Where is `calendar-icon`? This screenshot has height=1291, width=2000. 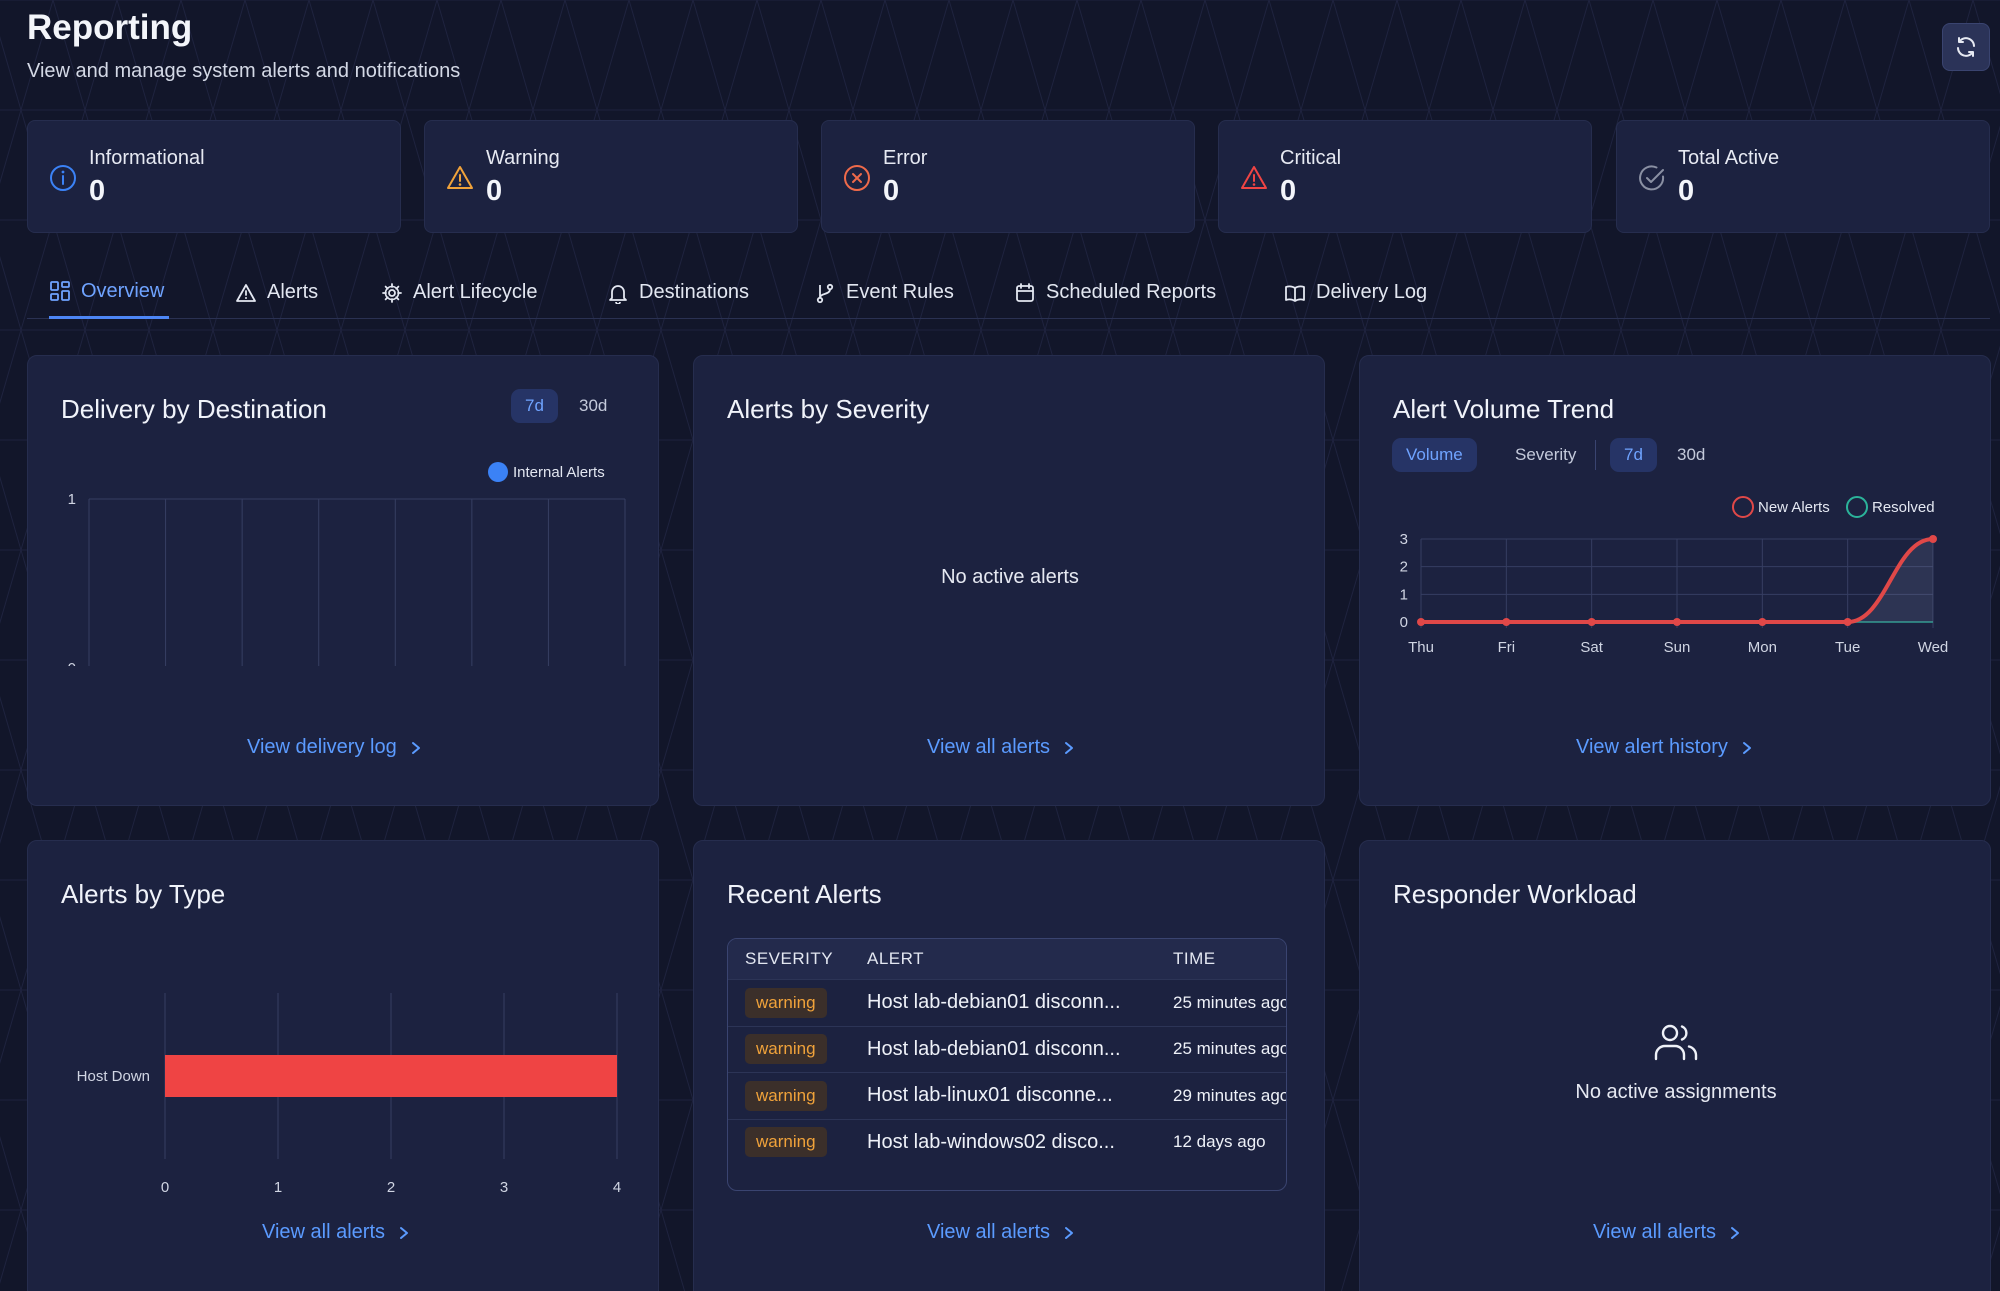
calendar-icon is located at coordinates (1025, 292).